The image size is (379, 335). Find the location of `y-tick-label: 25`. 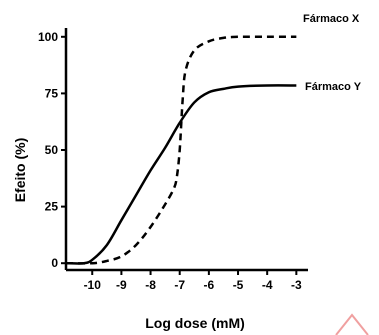

y-tick-label: 25 is located at coordinates (52, 207).